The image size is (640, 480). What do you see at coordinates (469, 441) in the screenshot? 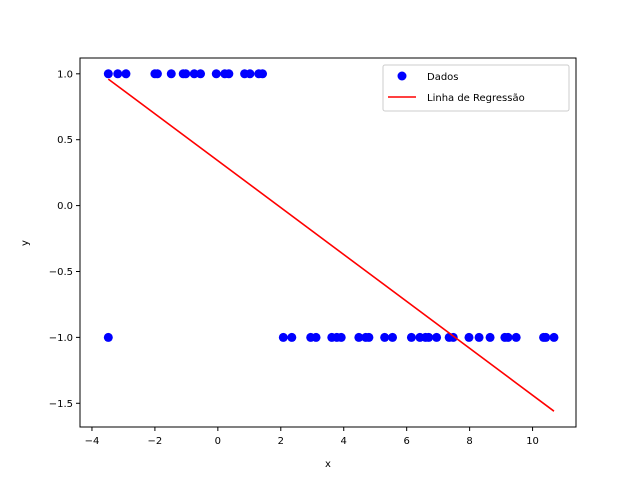
I see `x-tick-label: 8` at bounding box center [469, 441].